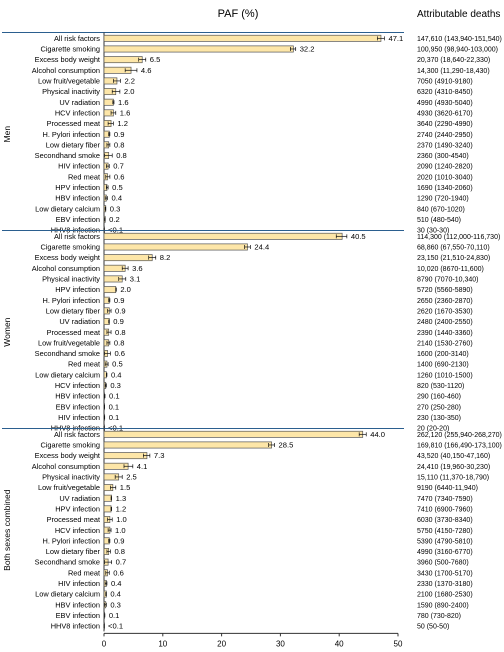 The height and width of the screenshot is (652, 504). Describe the element at coordinates (71, 300) in the screenshot. I see `category-label: H. Pylori infection` at that location.